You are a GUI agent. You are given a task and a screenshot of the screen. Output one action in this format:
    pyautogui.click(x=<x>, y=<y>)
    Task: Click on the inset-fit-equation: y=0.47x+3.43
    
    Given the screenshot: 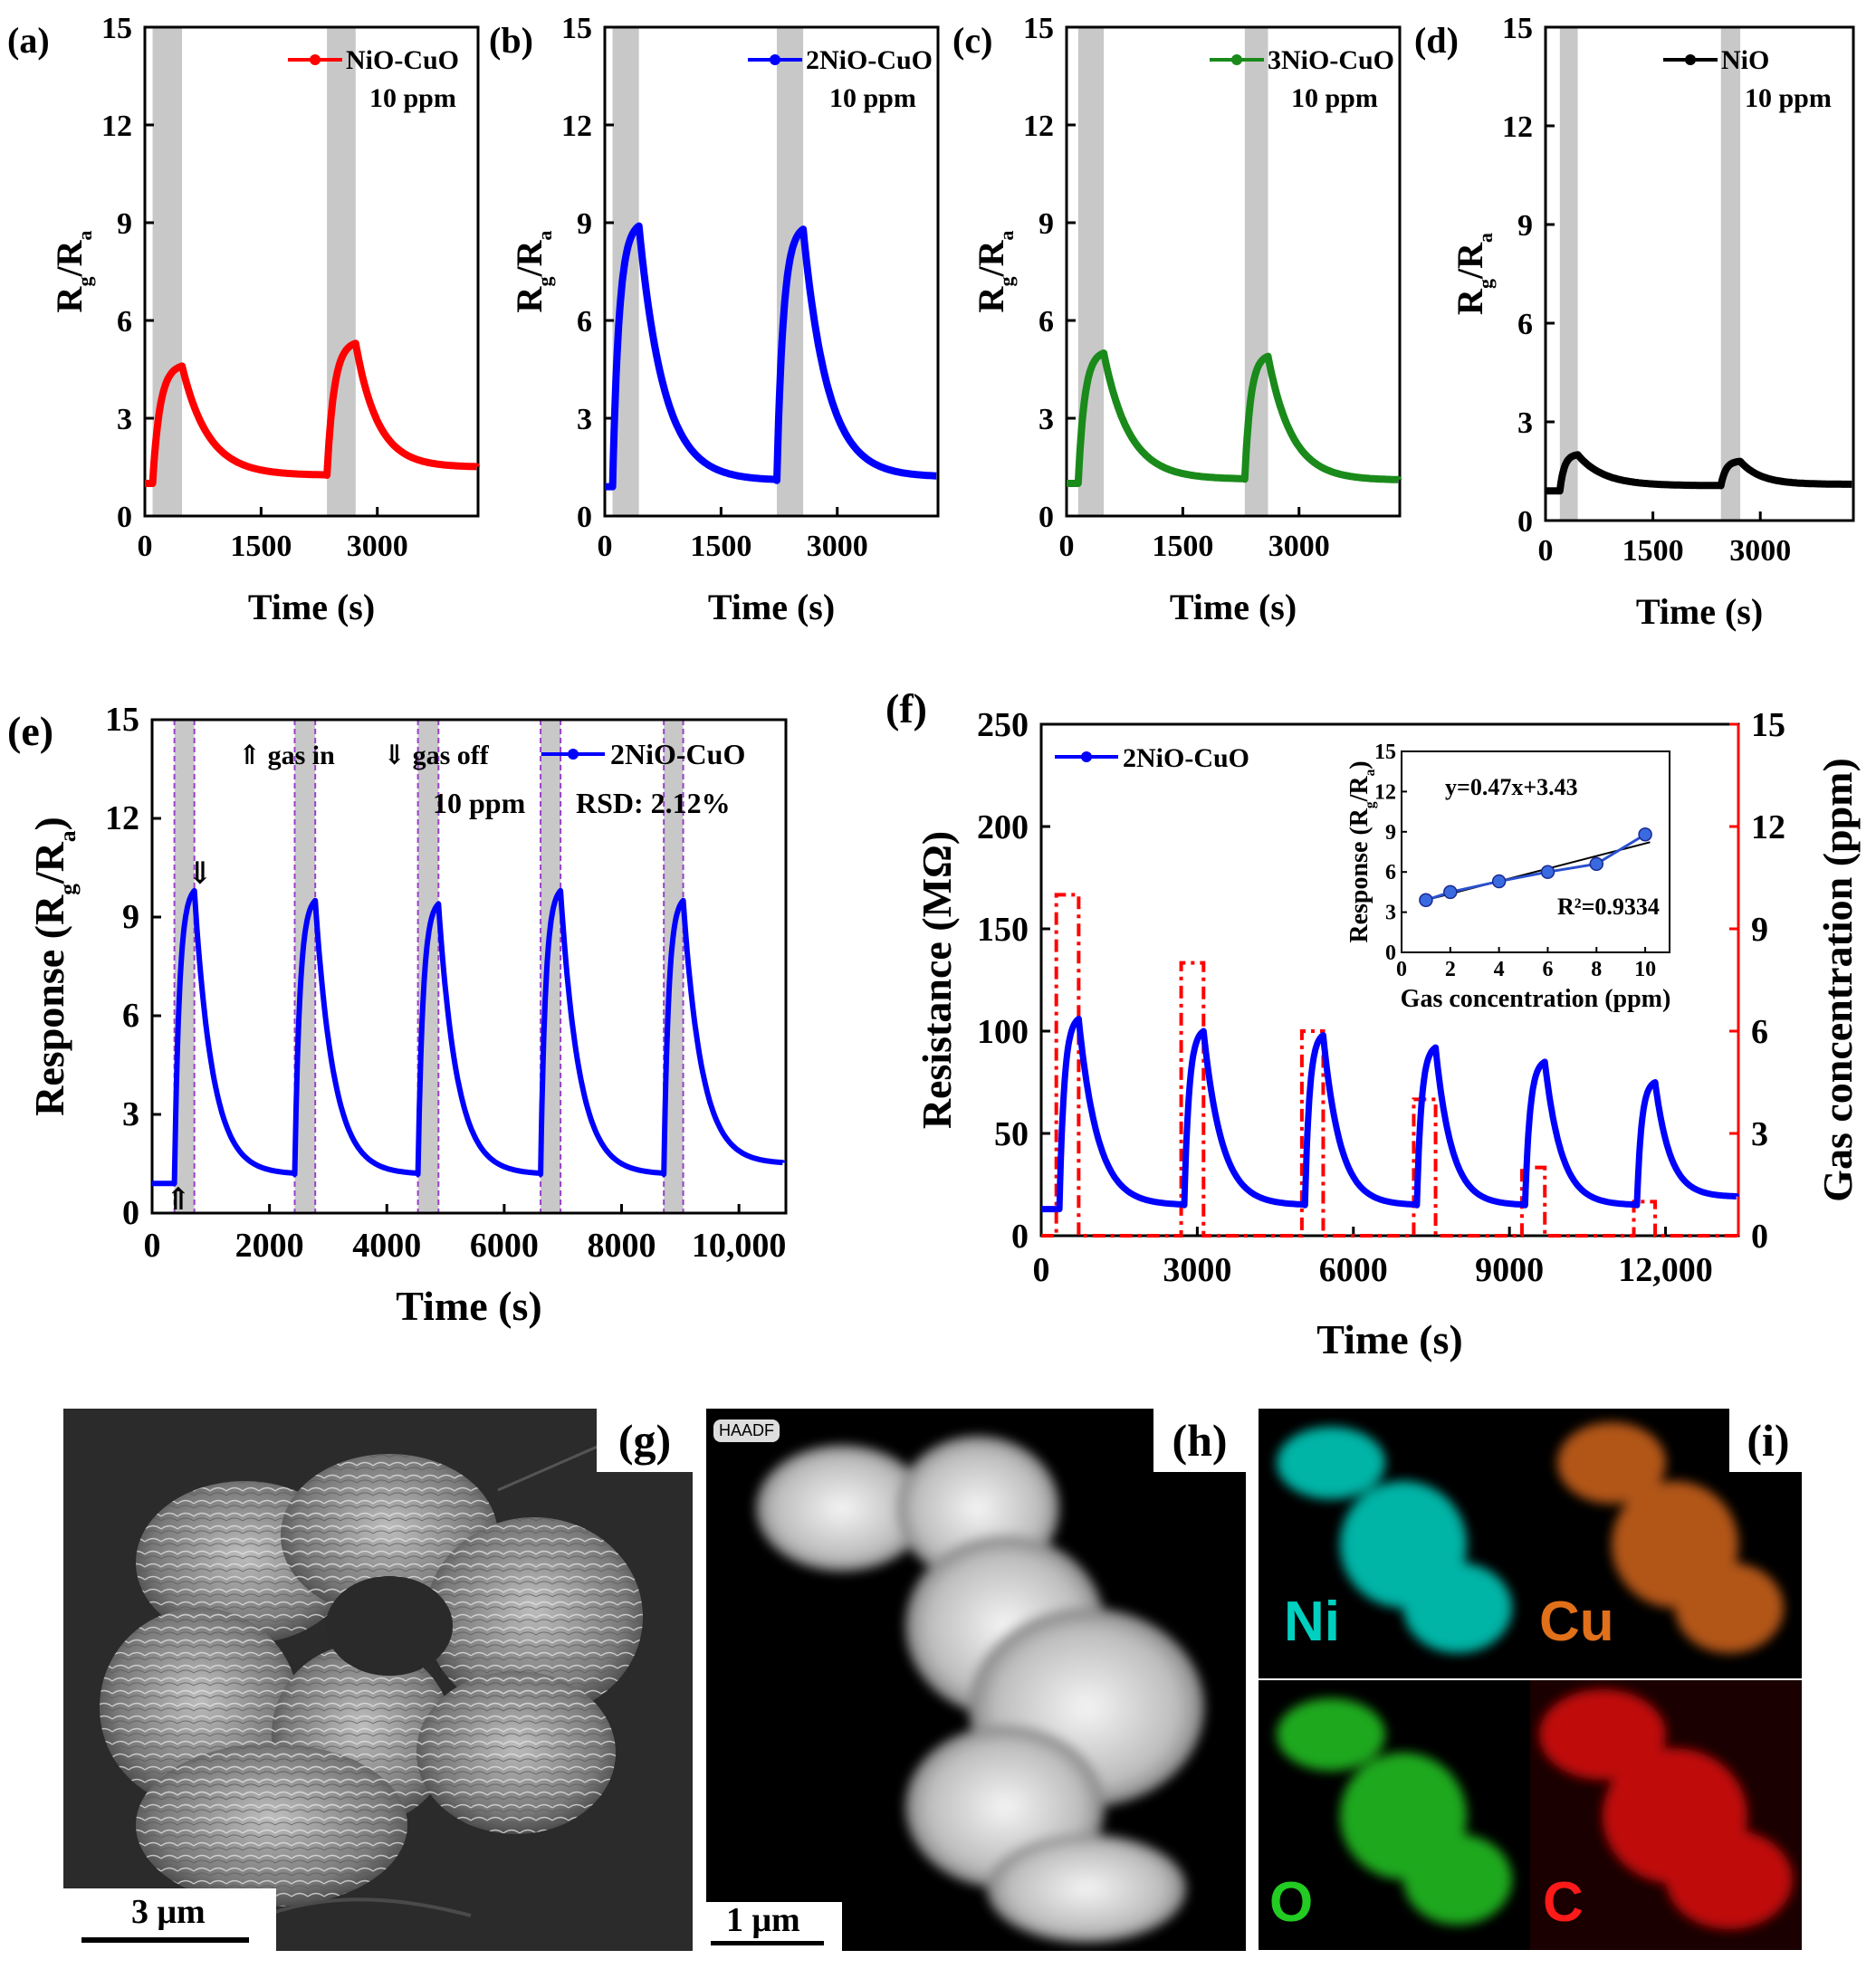 What is the action you would take?
    pyautogui.click(x=1512, y=787)
    